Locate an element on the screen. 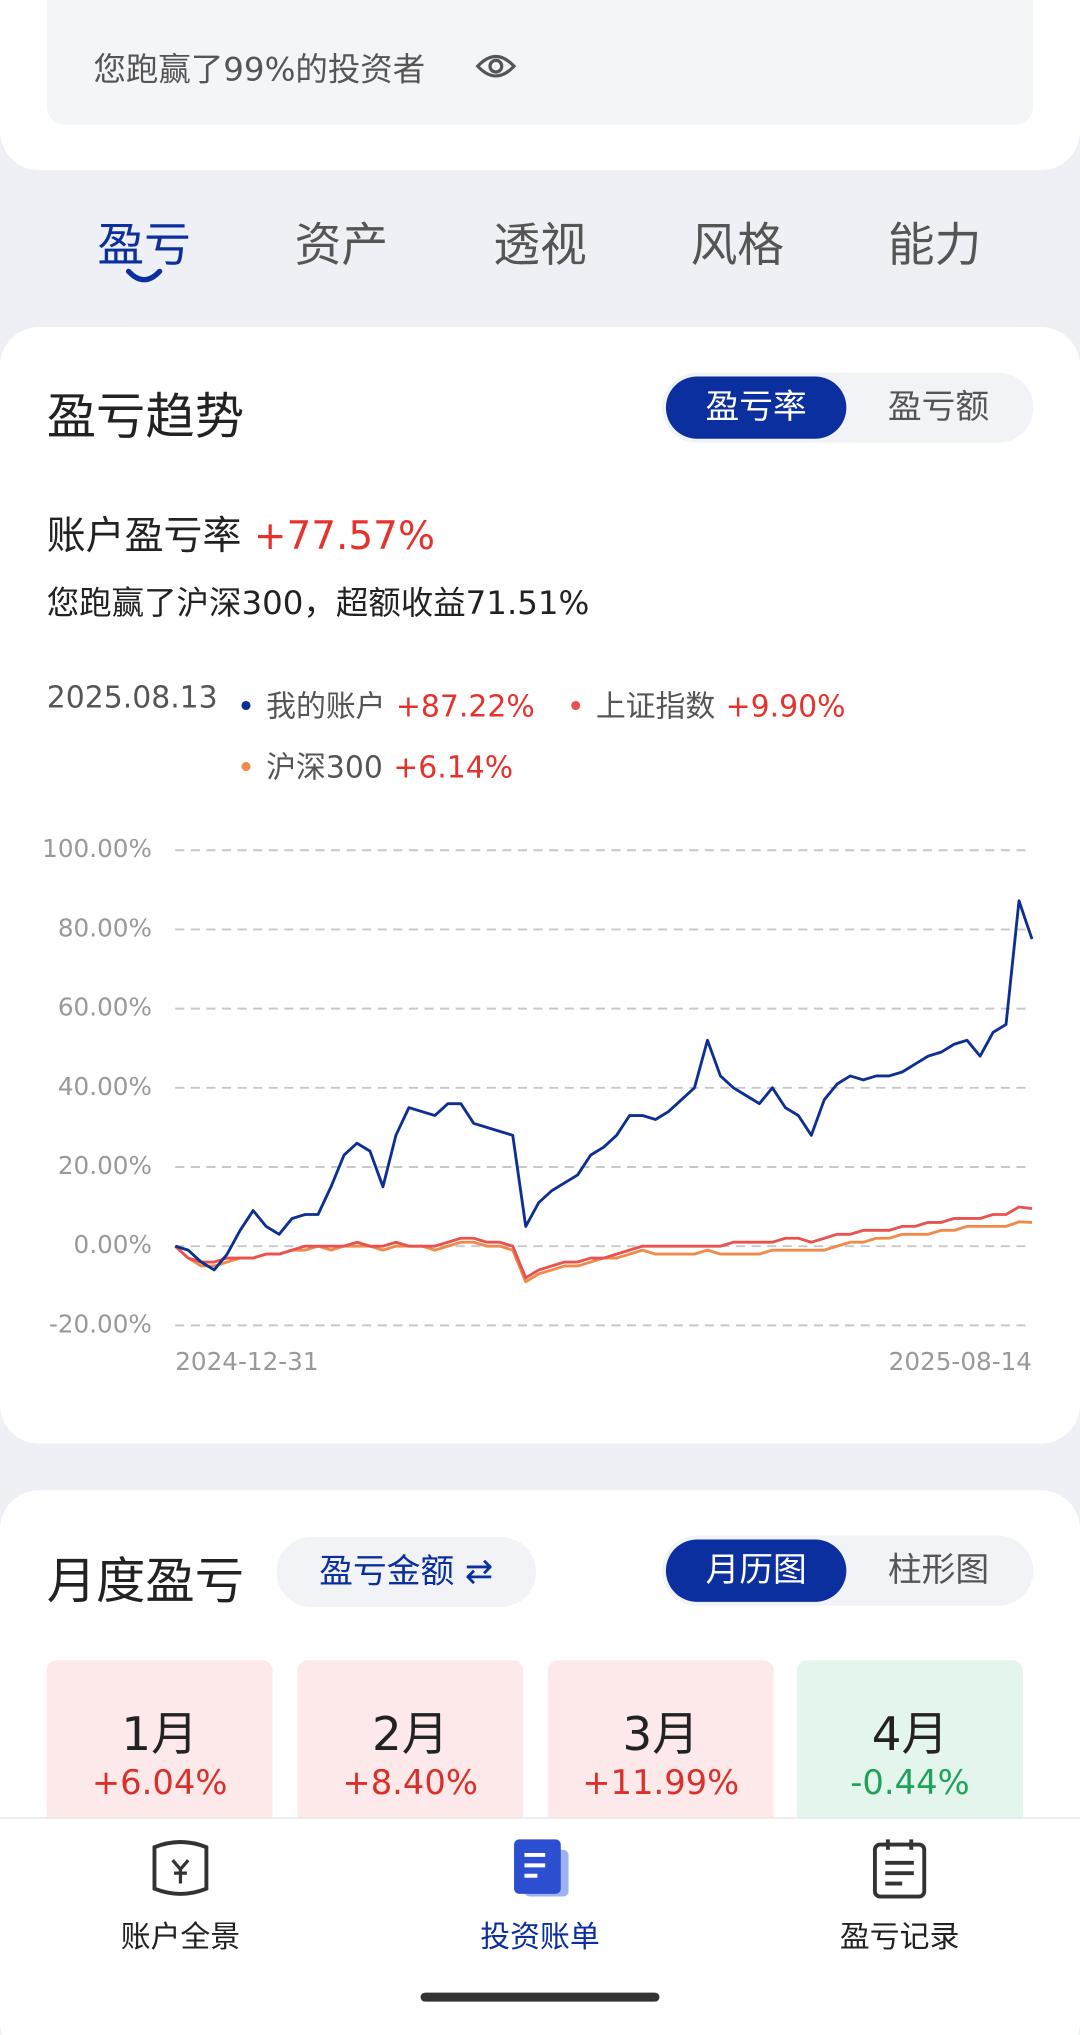 This screenshot has width=1080, height=2035. rate-label: 账户盈亏率 is located at coordinates (144, 537).